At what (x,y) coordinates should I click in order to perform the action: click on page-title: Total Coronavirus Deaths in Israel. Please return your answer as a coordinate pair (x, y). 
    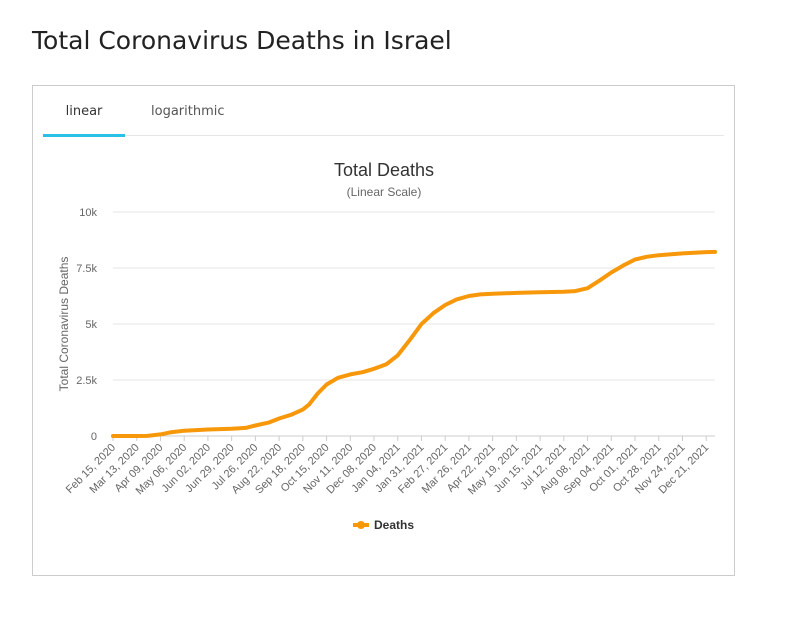
    Looking at the image, I should click on (242, 40).